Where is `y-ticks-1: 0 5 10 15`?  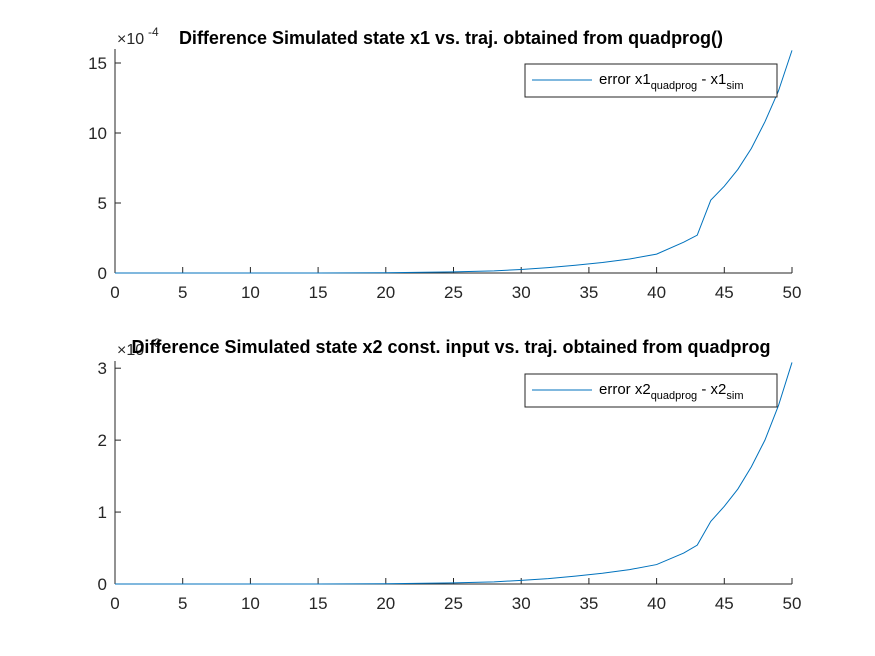
y-ticks-1: 0 5 10 15 is located at coordinates (104, 168).